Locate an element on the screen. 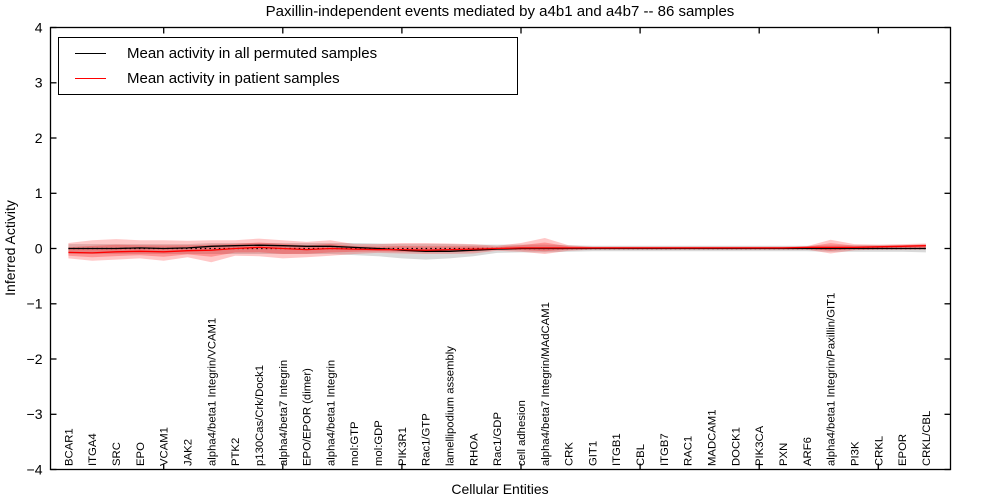 The width and height of the screenshot is (1000, 500). x-axis-label: Cellular Entities is located at coordinates (500, 489).